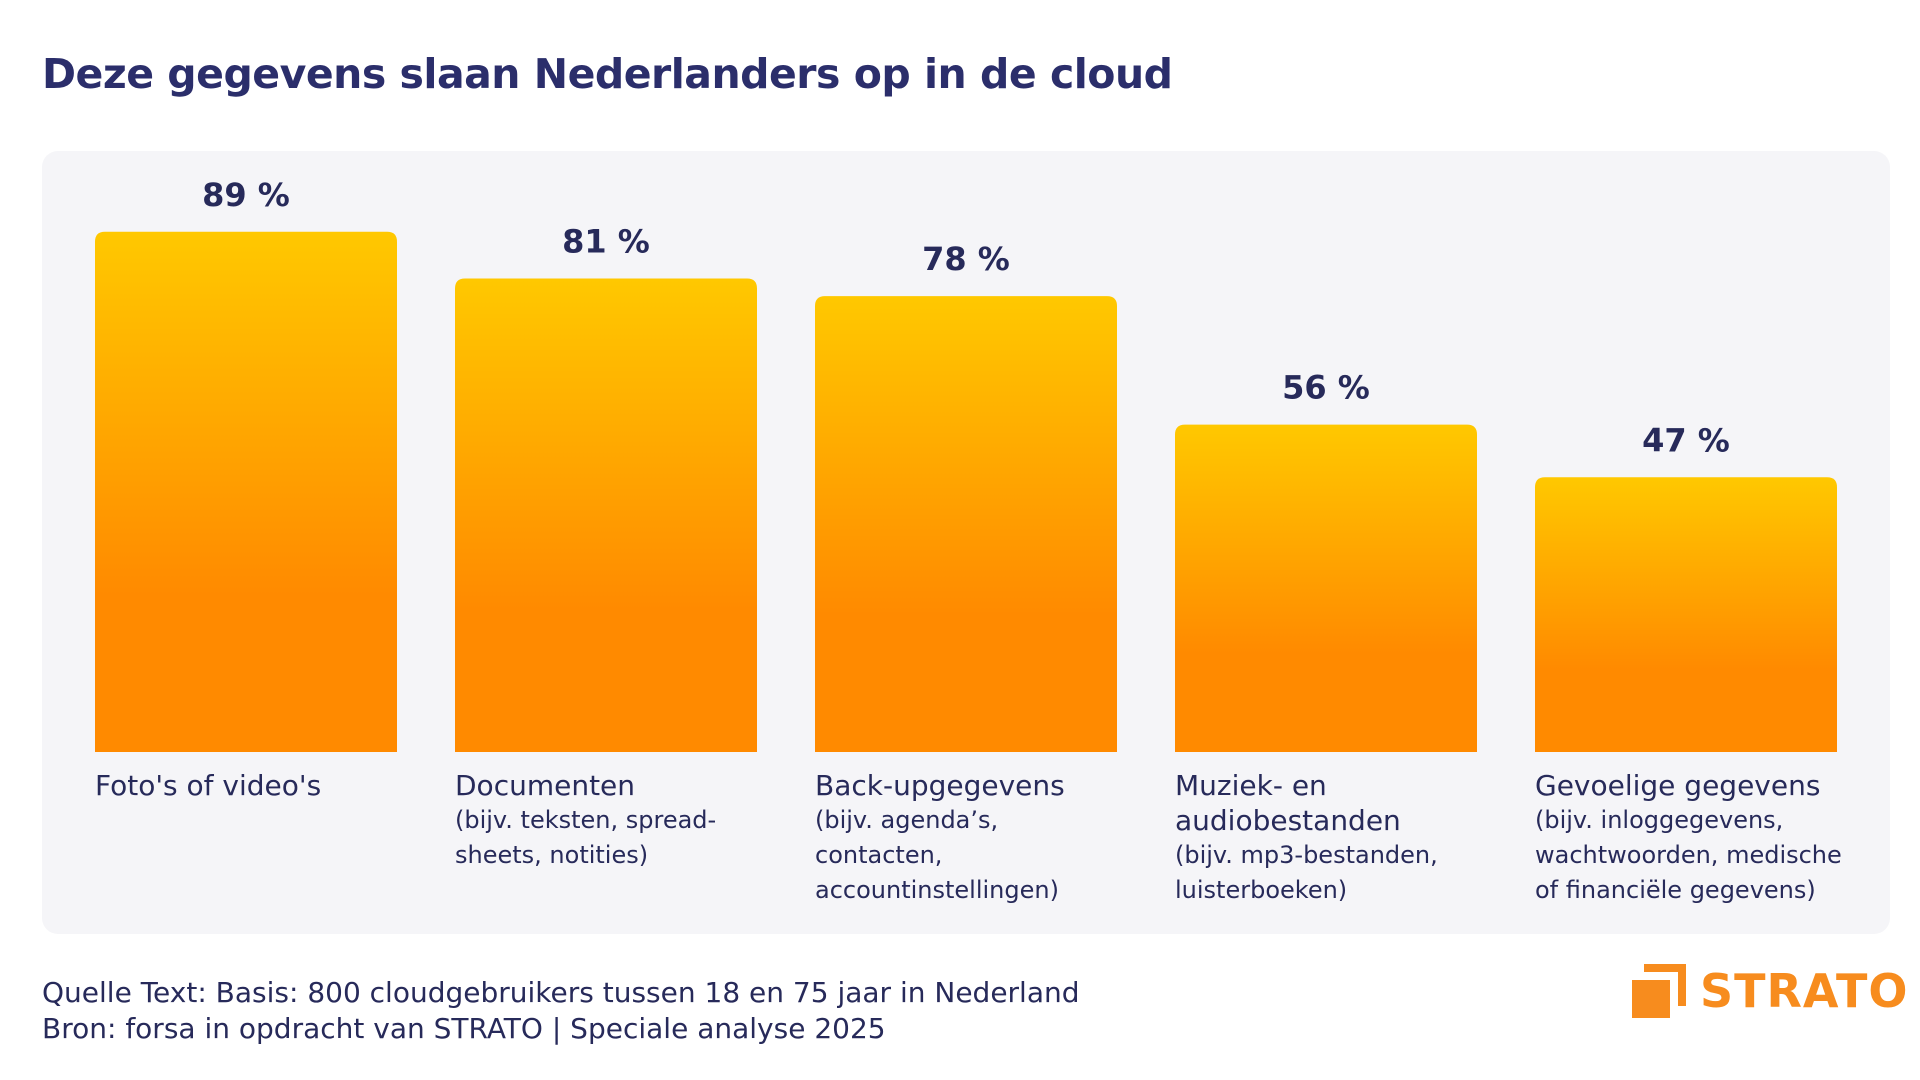 The image size is (1920, 1080). What do you see at coordinates (1326, 388) in the screenshot?
I see `bar-value-label: 56 %` at bounding box center [1326, 388].